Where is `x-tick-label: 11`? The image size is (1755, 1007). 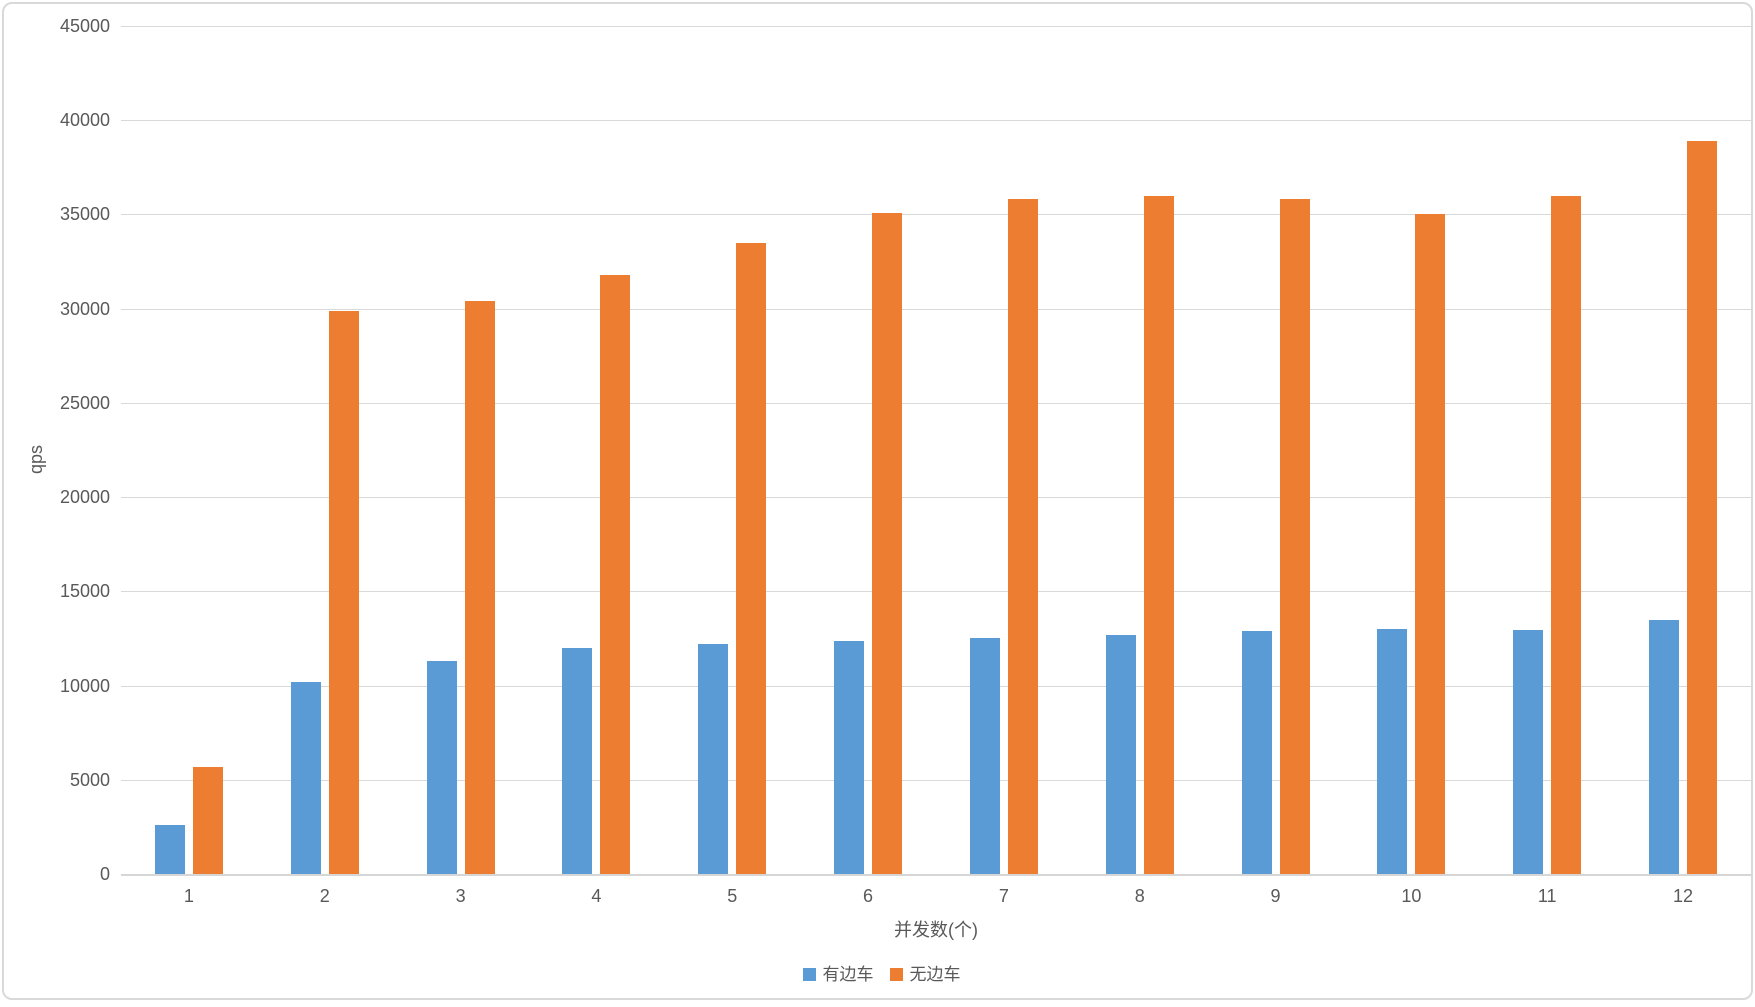
x-tick-label: 11 is located at coordinates (1547, 896).